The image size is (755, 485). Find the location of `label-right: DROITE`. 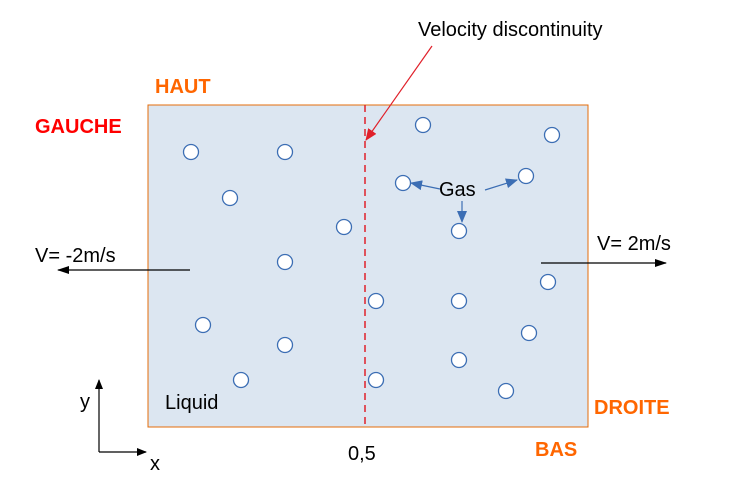

label-right: DROITE is located at coordinates (632, 408).